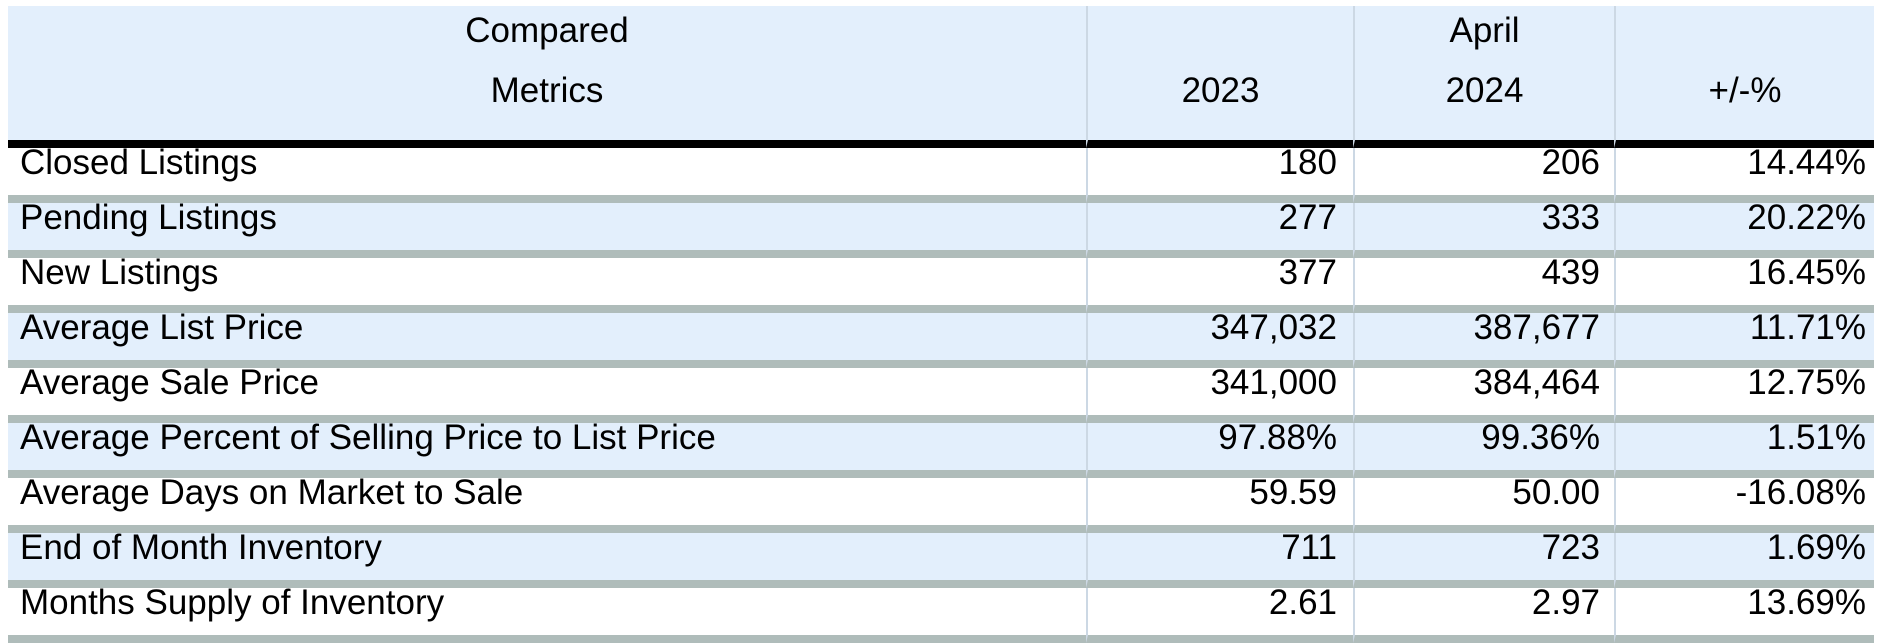 The width and height of the screenshot is (1881, 643). What do you see at coordinates (1219, 39) in the screenshot?
I see `header-spacer-2023` at bounding box center [1219, 39].